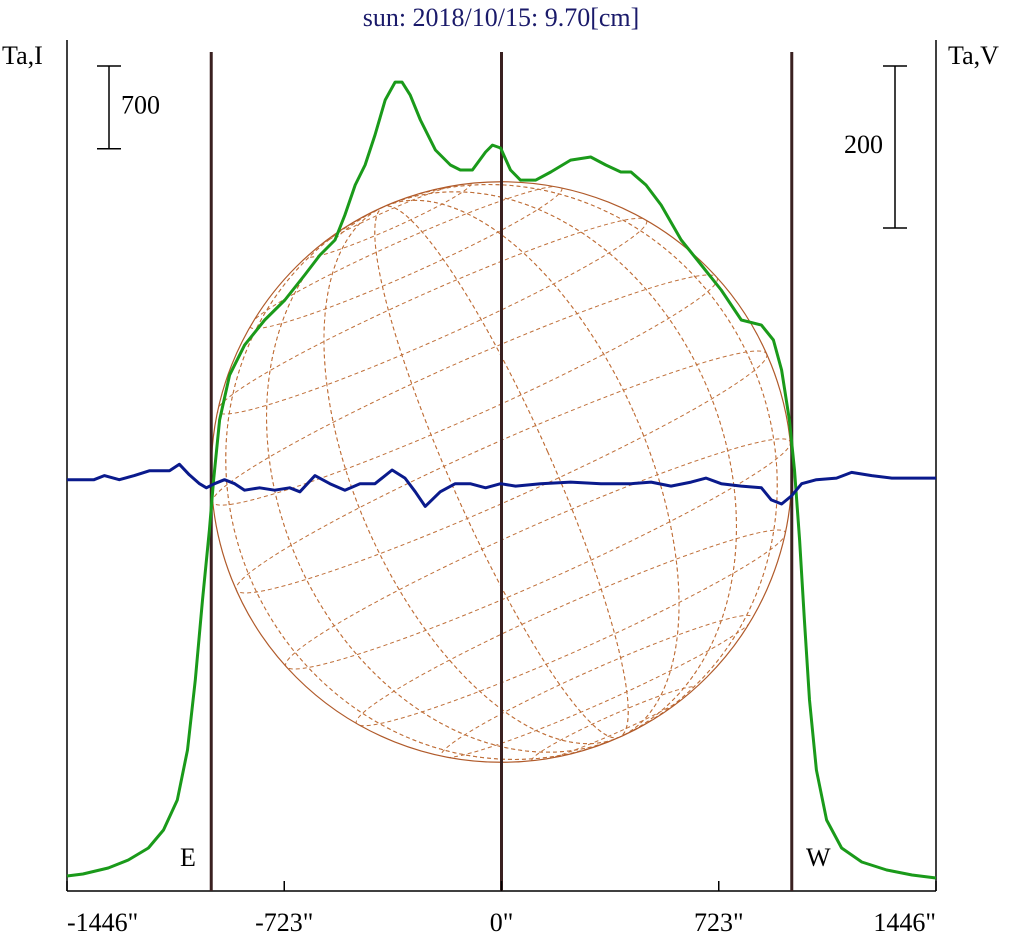 The height and width of the screenshot is (941, 1009). Describe the element at coordinates (863, 144) in the screenshot. I see `scale-bar-label: 200` at that location.